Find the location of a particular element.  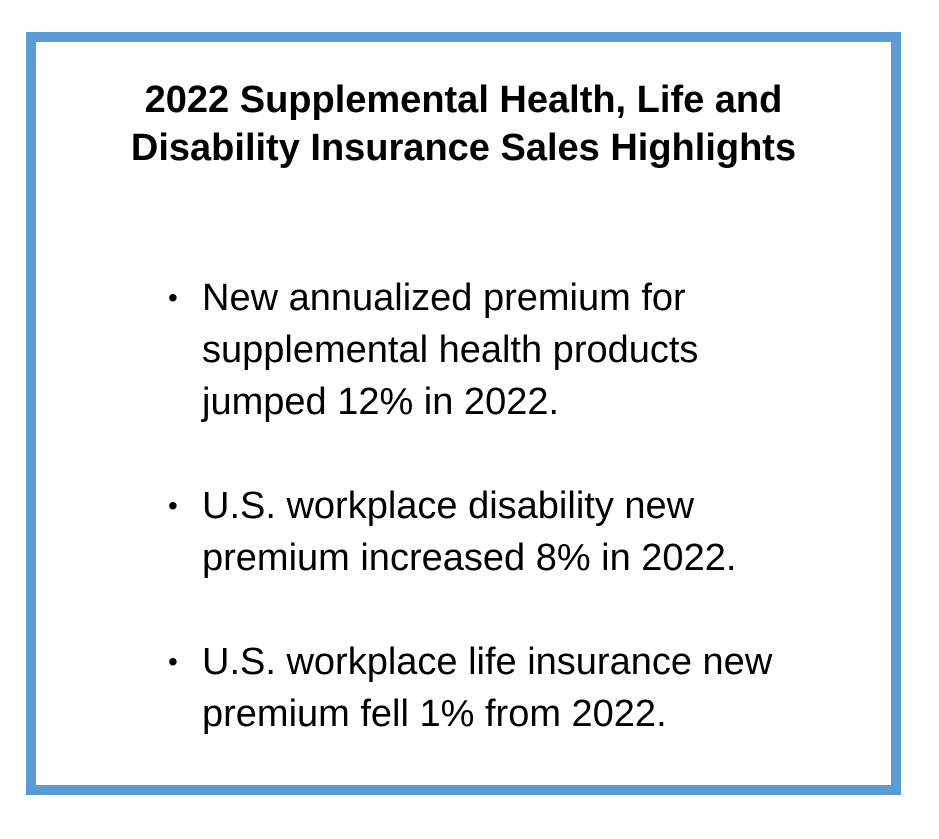

list-item-line: U.S. workplace disability new is located at coordinates (448, 506).